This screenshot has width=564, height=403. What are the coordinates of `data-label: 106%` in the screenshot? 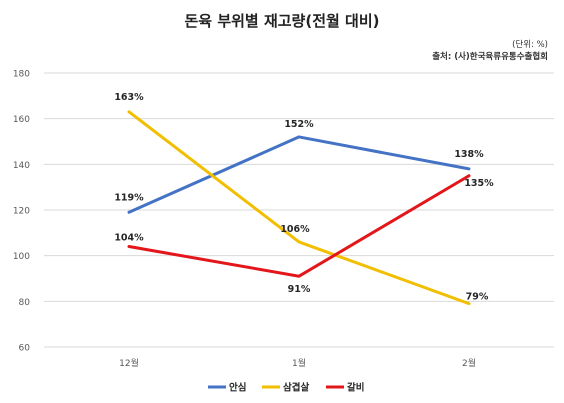 It's located at (295, 229).